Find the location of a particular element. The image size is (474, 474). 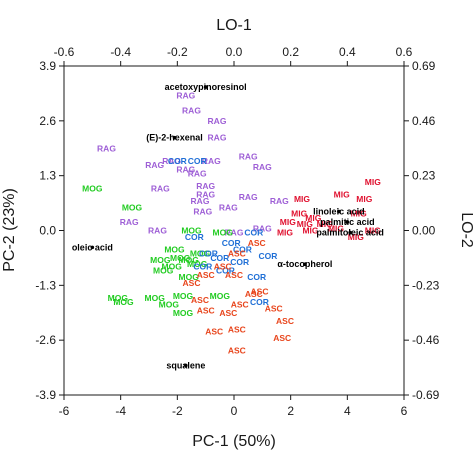

loading-label: palmitoleic acid is located at coordinates (350, 233).